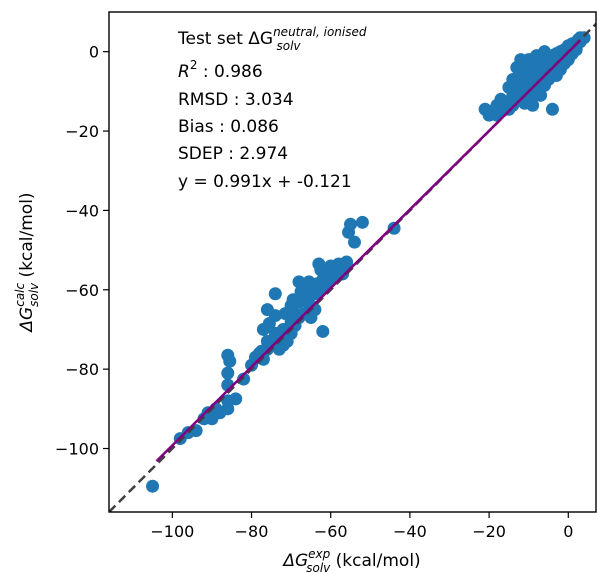  Describe the element at coordinates (410, 531) in the screenshot. I see `x-tick-label: −40` at that location.